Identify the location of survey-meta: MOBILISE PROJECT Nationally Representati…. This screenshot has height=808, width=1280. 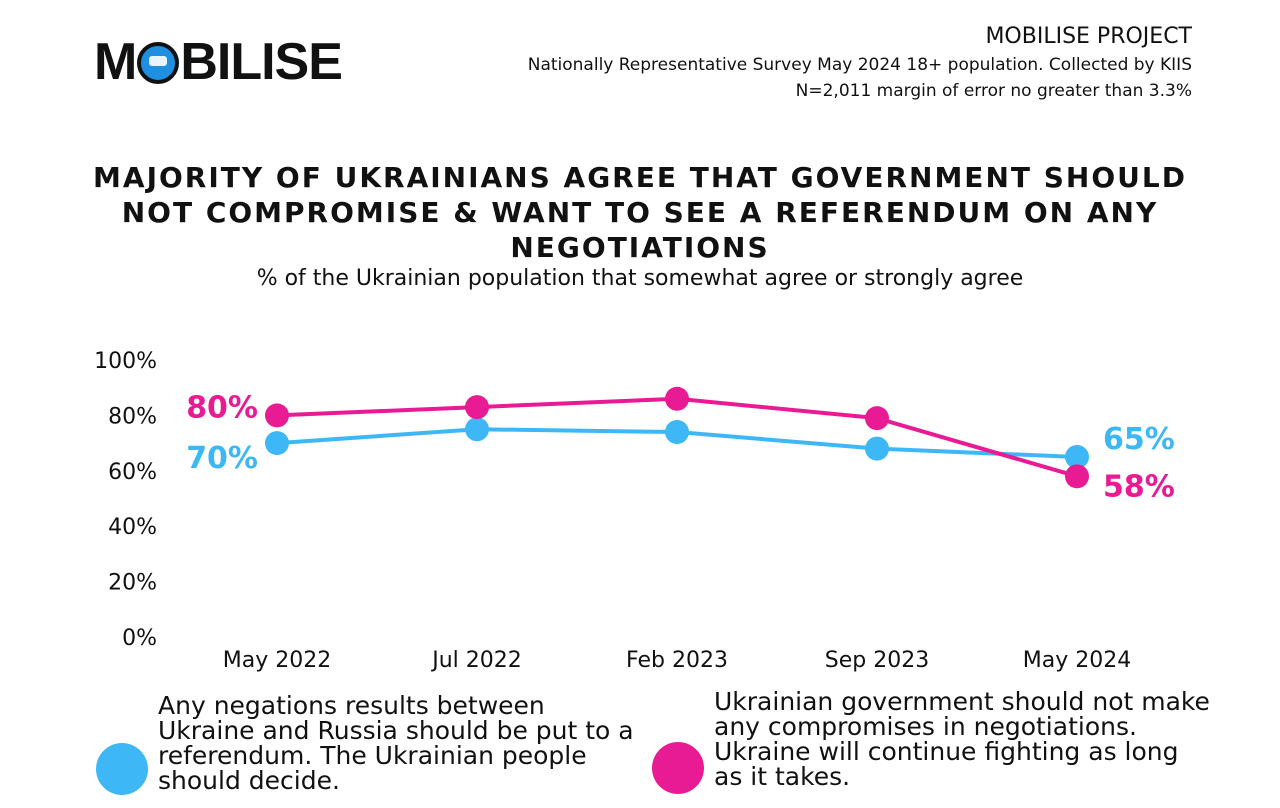
(860, 63).